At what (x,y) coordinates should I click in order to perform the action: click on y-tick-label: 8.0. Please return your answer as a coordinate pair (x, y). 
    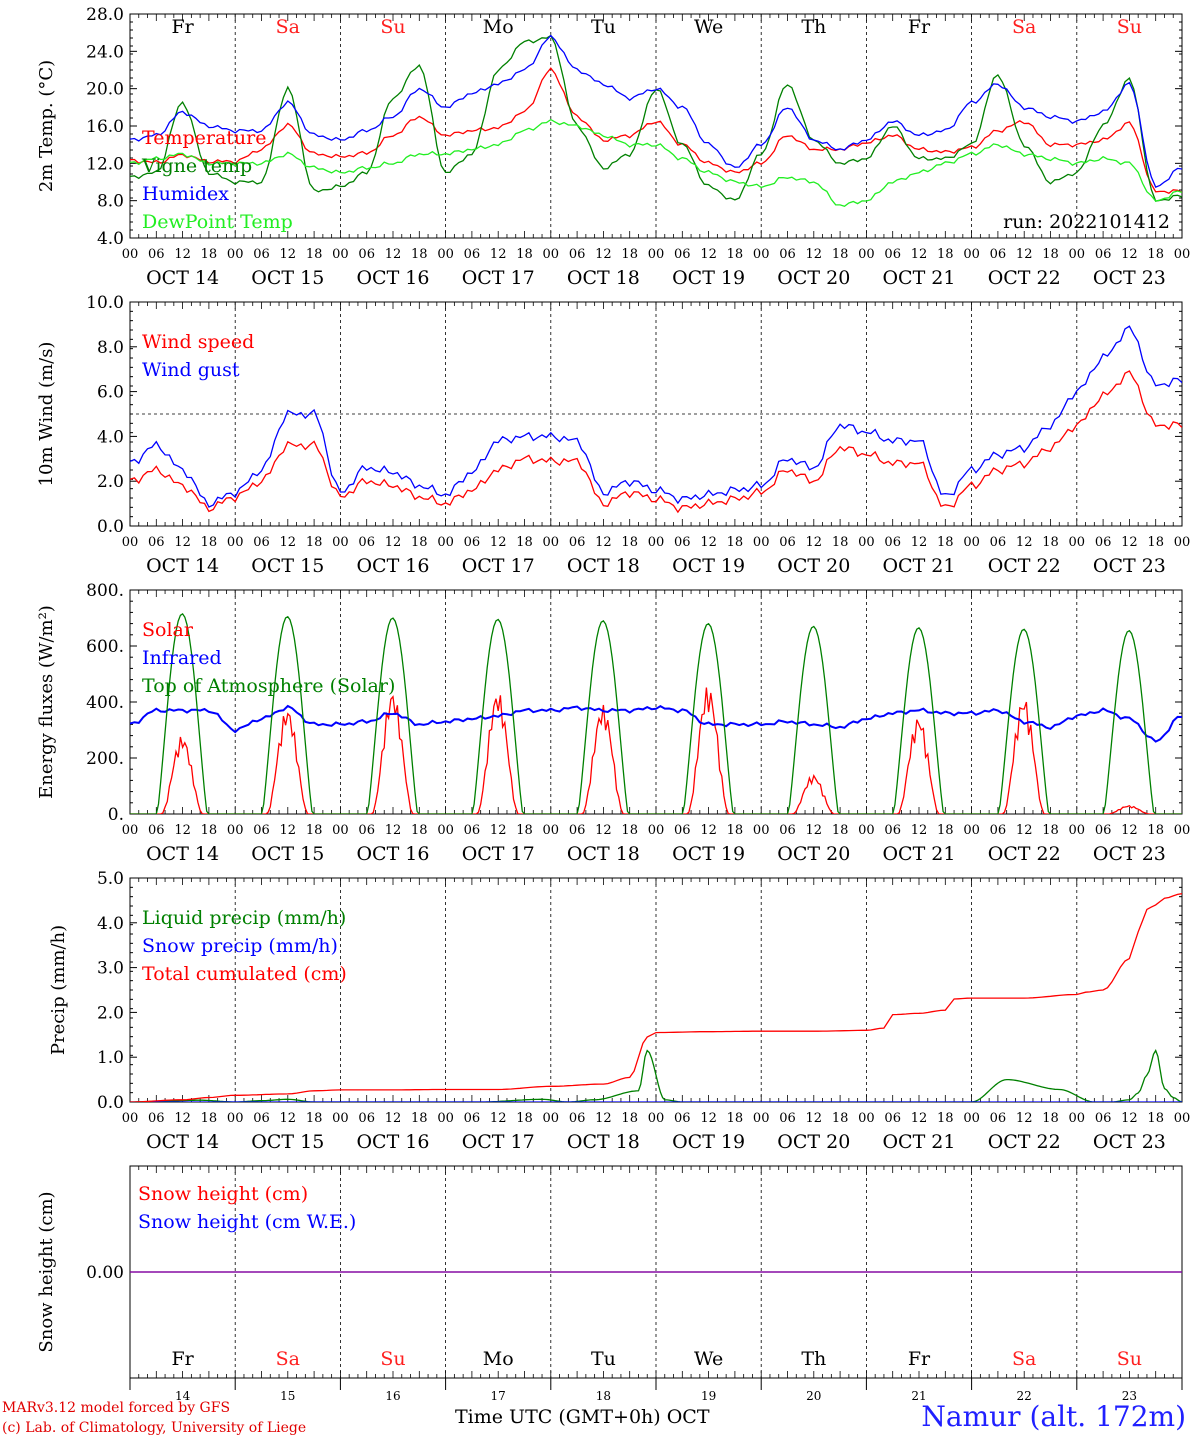
    Looking at the image, I should click on (110, 202).